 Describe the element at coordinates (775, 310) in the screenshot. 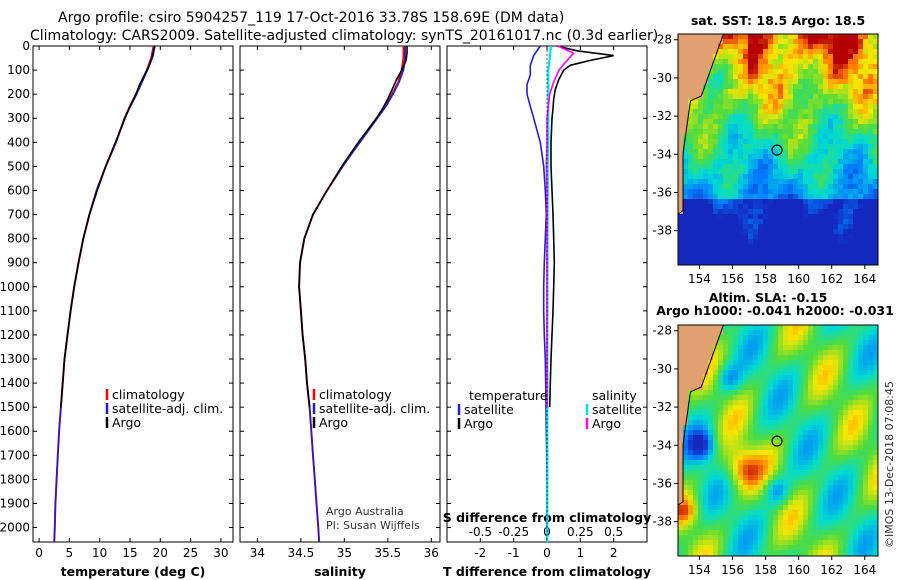

I see `map-subtitle: Argo h1000: -0.041 h2000: -0.031` at that location.